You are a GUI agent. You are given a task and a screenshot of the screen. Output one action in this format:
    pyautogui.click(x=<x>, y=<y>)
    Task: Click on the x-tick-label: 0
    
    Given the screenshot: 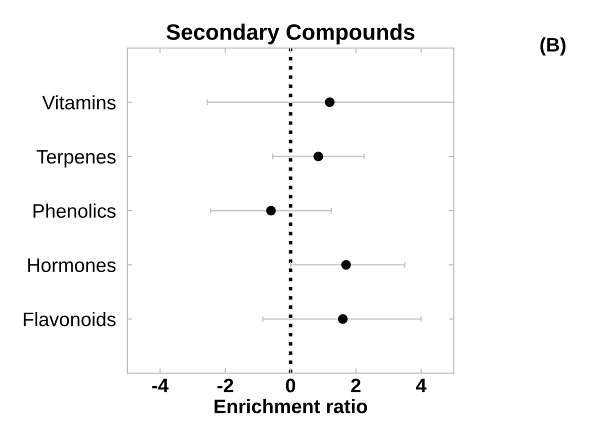 What is the action you would take?
    pyautogui.click(x=291, y=385)
    